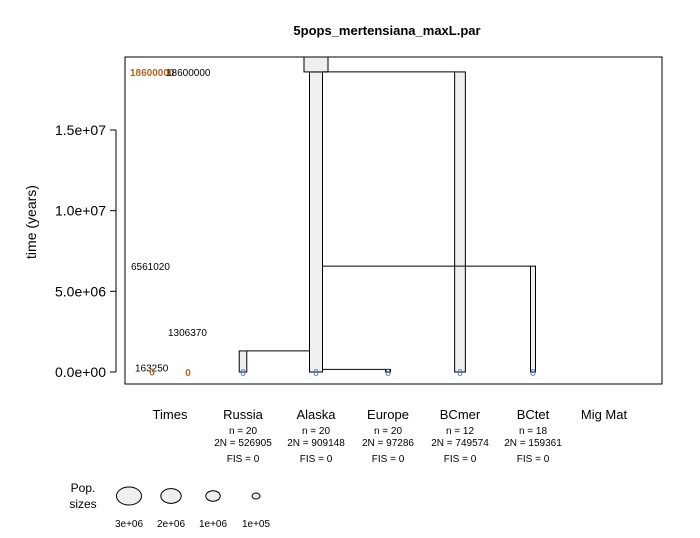 The height and width of the screenshot is (538, 700). Describe the element at coordinates (150, 267) in the screenshot. I see `time-label: 6561020` at that location.